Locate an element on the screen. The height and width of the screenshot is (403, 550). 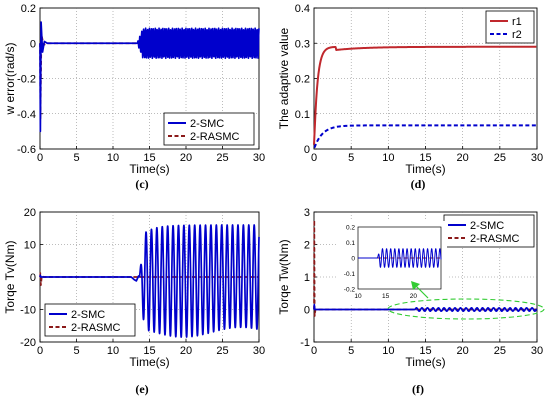
inset-x-tick-label: 10 is located at coordinates (358, 296).